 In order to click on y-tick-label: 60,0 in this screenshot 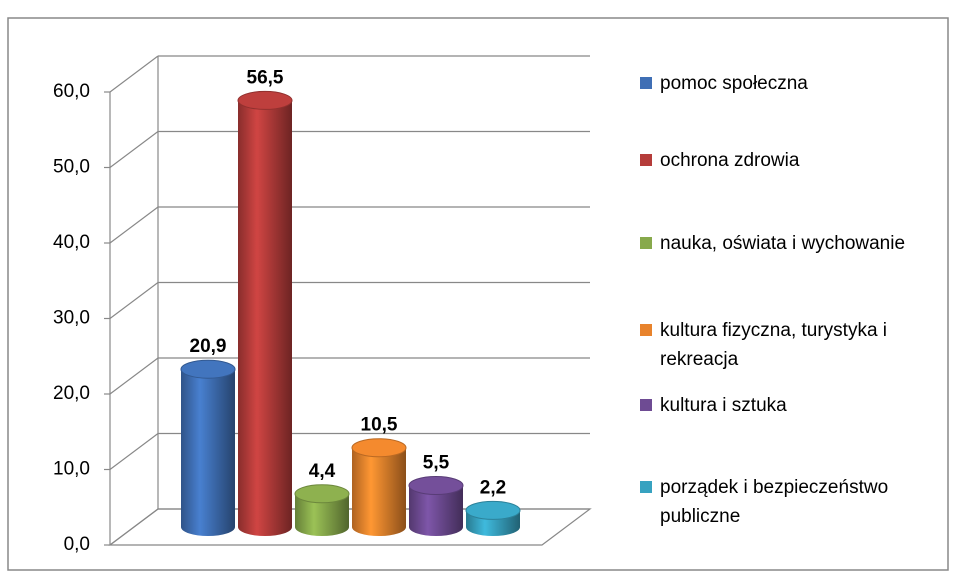, I will do `click(71, 91)`.